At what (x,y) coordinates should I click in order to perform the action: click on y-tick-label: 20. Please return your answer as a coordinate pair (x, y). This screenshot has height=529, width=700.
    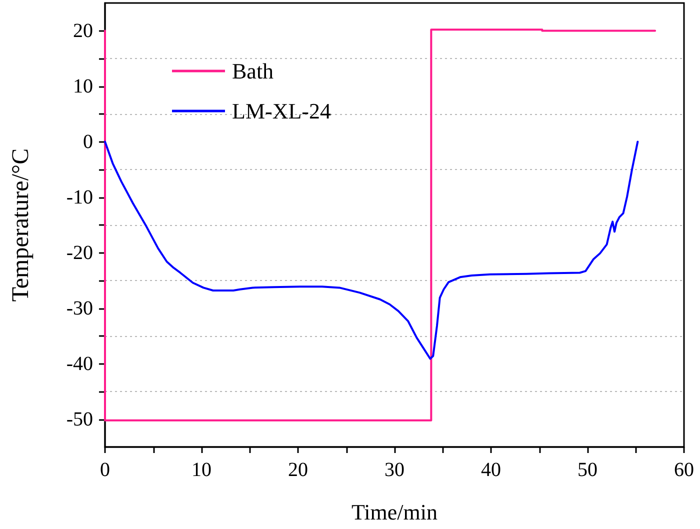
    Looking at the image, I should click on (83, 31).